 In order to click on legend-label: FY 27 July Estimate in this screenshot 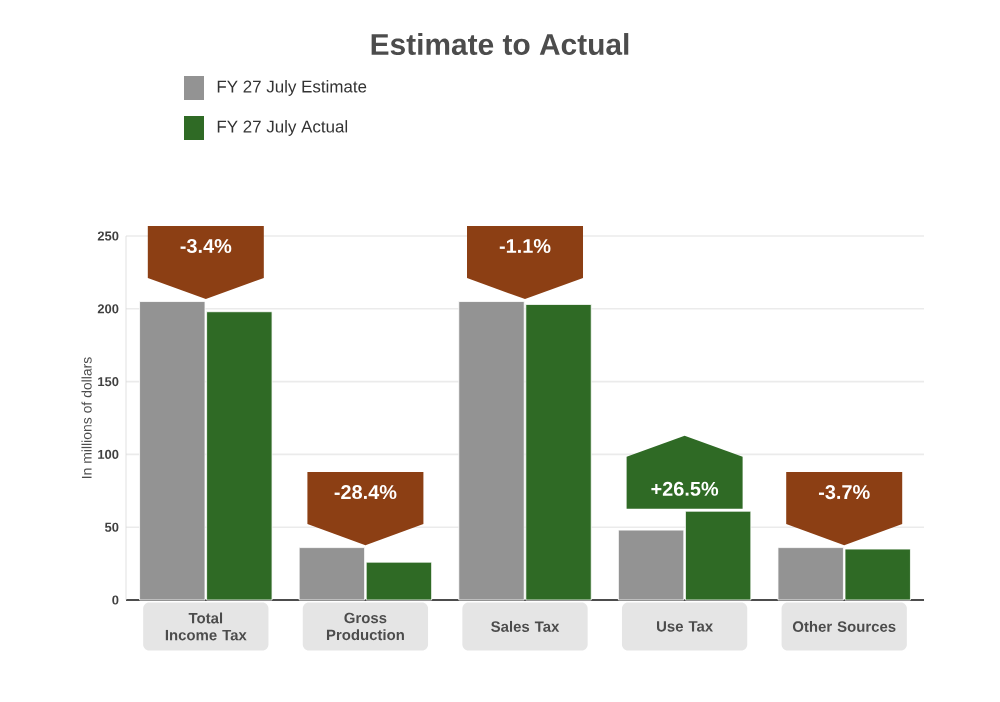, I will do `click(292, 88)`.